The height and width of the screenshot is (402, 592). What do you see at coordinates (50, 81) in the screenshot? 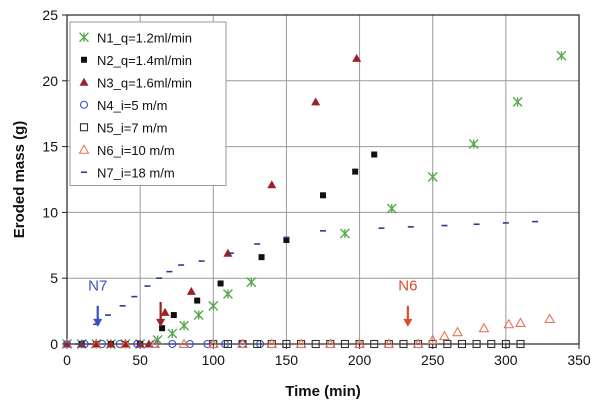
I see `y-tick-label: 20` at bounding box center [50, 81].